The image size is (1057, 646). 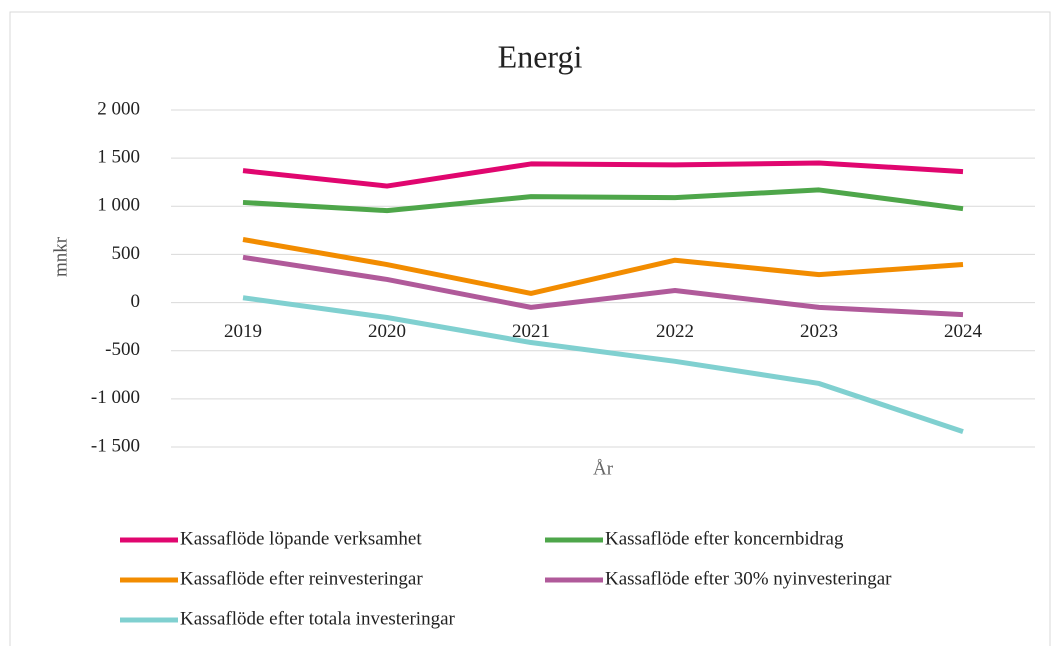 I want to click on y-axis-label: mnkr, so click(x=60, y=256).